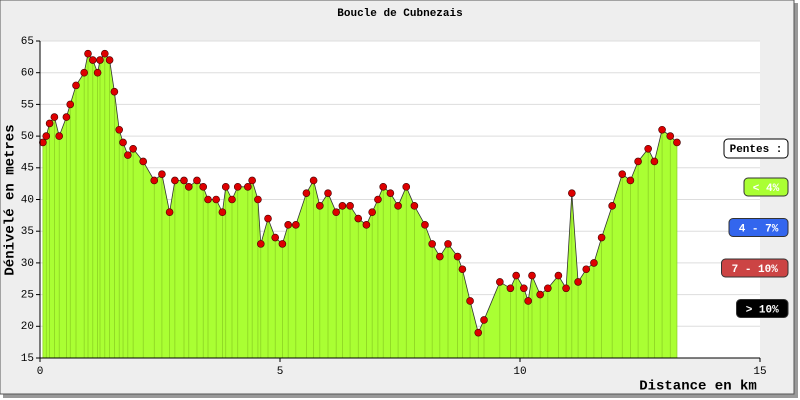 This screenshot has width=800, height=400. Describe the element at coordinates (698, 387) in the screenshot. I see `x-axis-label: Distance en km` at that location.